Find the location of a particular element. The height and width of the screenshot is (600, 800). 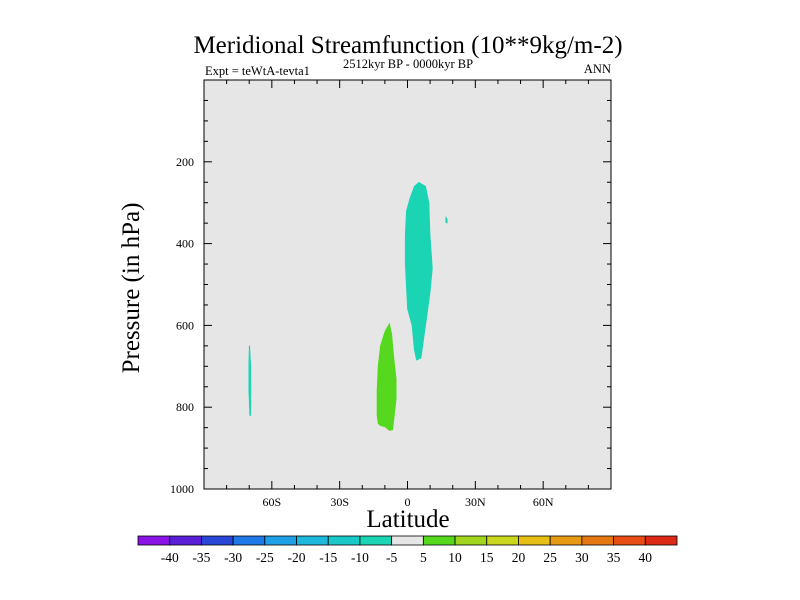

colorbar-labels: -40 -35 -30 -25 -20 -15 -10 -5 5 10 15 20 25 30 35 40 is located at coordinates (407, 557).